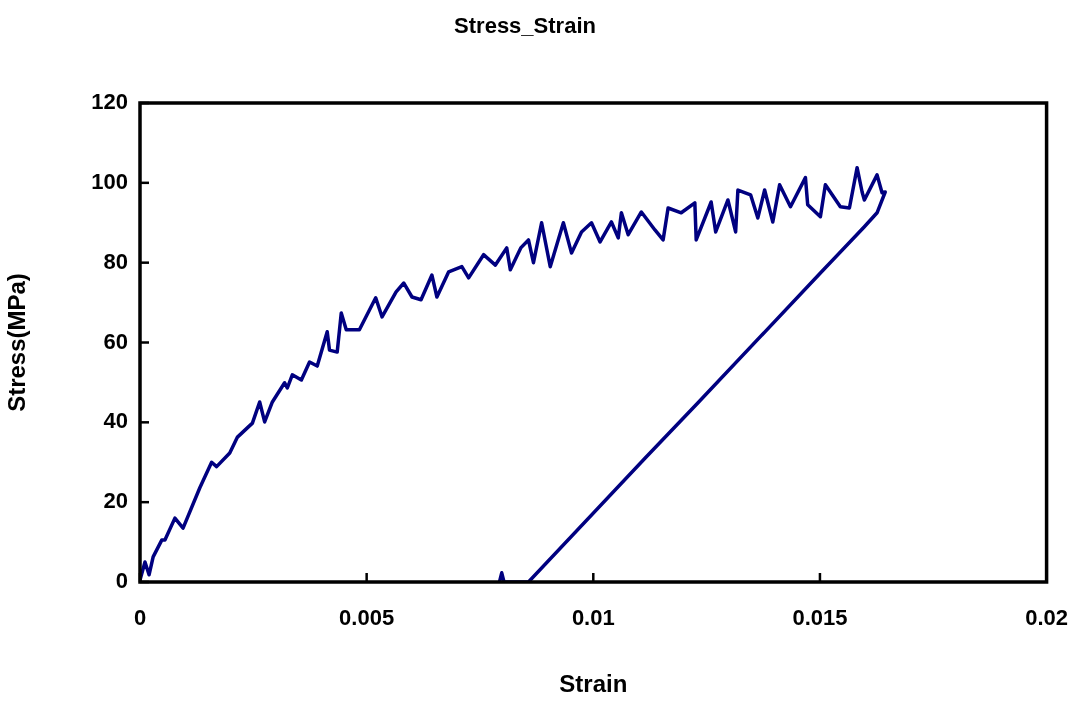  Describe the element at coordinates (820, 618) in the screenshot. I see `x-tick-label: 0.015` at that location.